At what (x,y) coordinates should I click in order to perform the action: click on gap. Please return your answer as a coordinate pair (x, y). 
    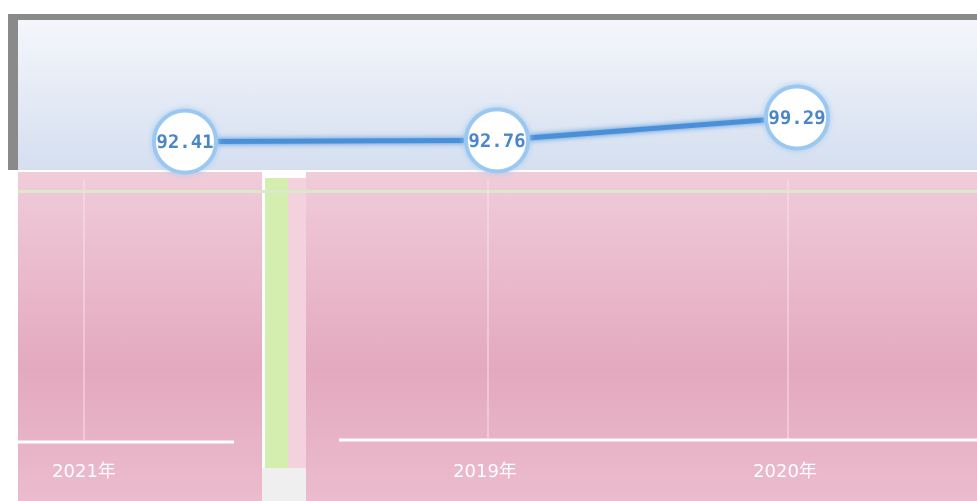
    Looking at the image, I should click on (284, 484).